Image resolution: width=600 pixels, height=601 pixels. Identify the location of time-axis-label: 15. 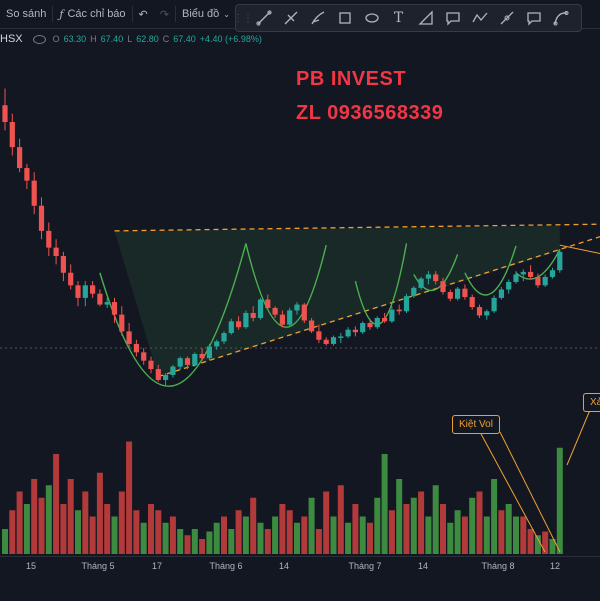
(31, 566).